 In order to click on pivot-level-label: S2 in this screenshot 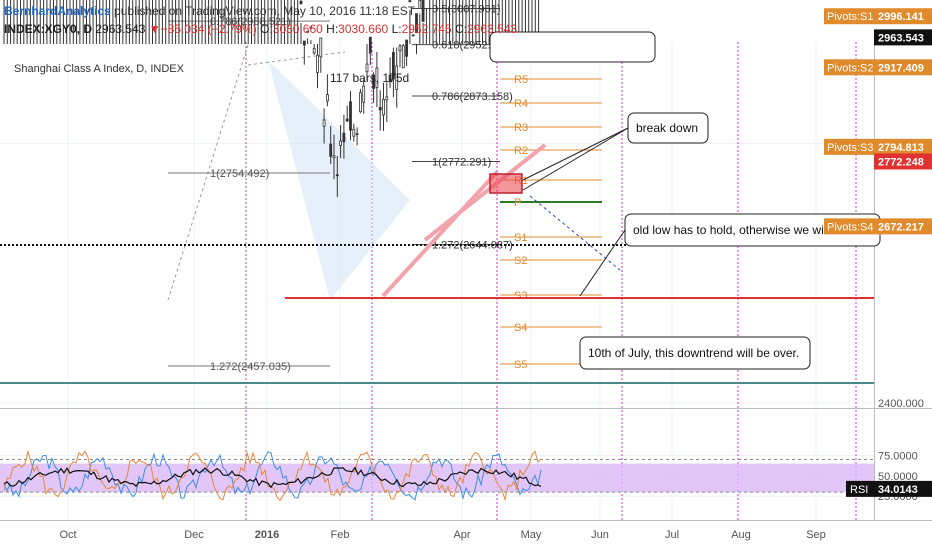, I will do `click(520, 261)`.